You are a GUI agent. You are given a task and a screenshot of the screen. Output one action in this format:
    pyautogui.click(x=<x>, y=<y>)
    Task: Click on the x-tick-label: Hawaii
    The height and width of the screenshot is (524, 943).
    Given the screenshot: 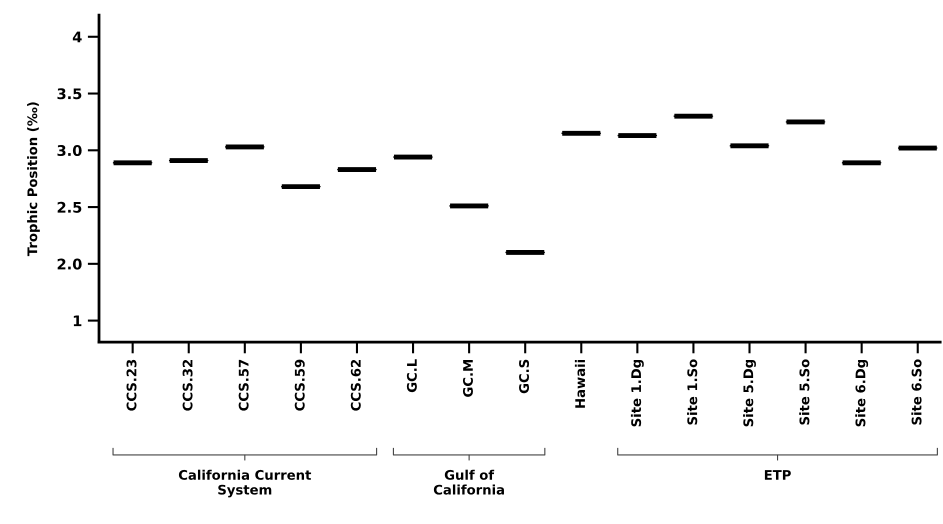 What is the action you would take?
    pyautogui.click(x=580, y=384)
    